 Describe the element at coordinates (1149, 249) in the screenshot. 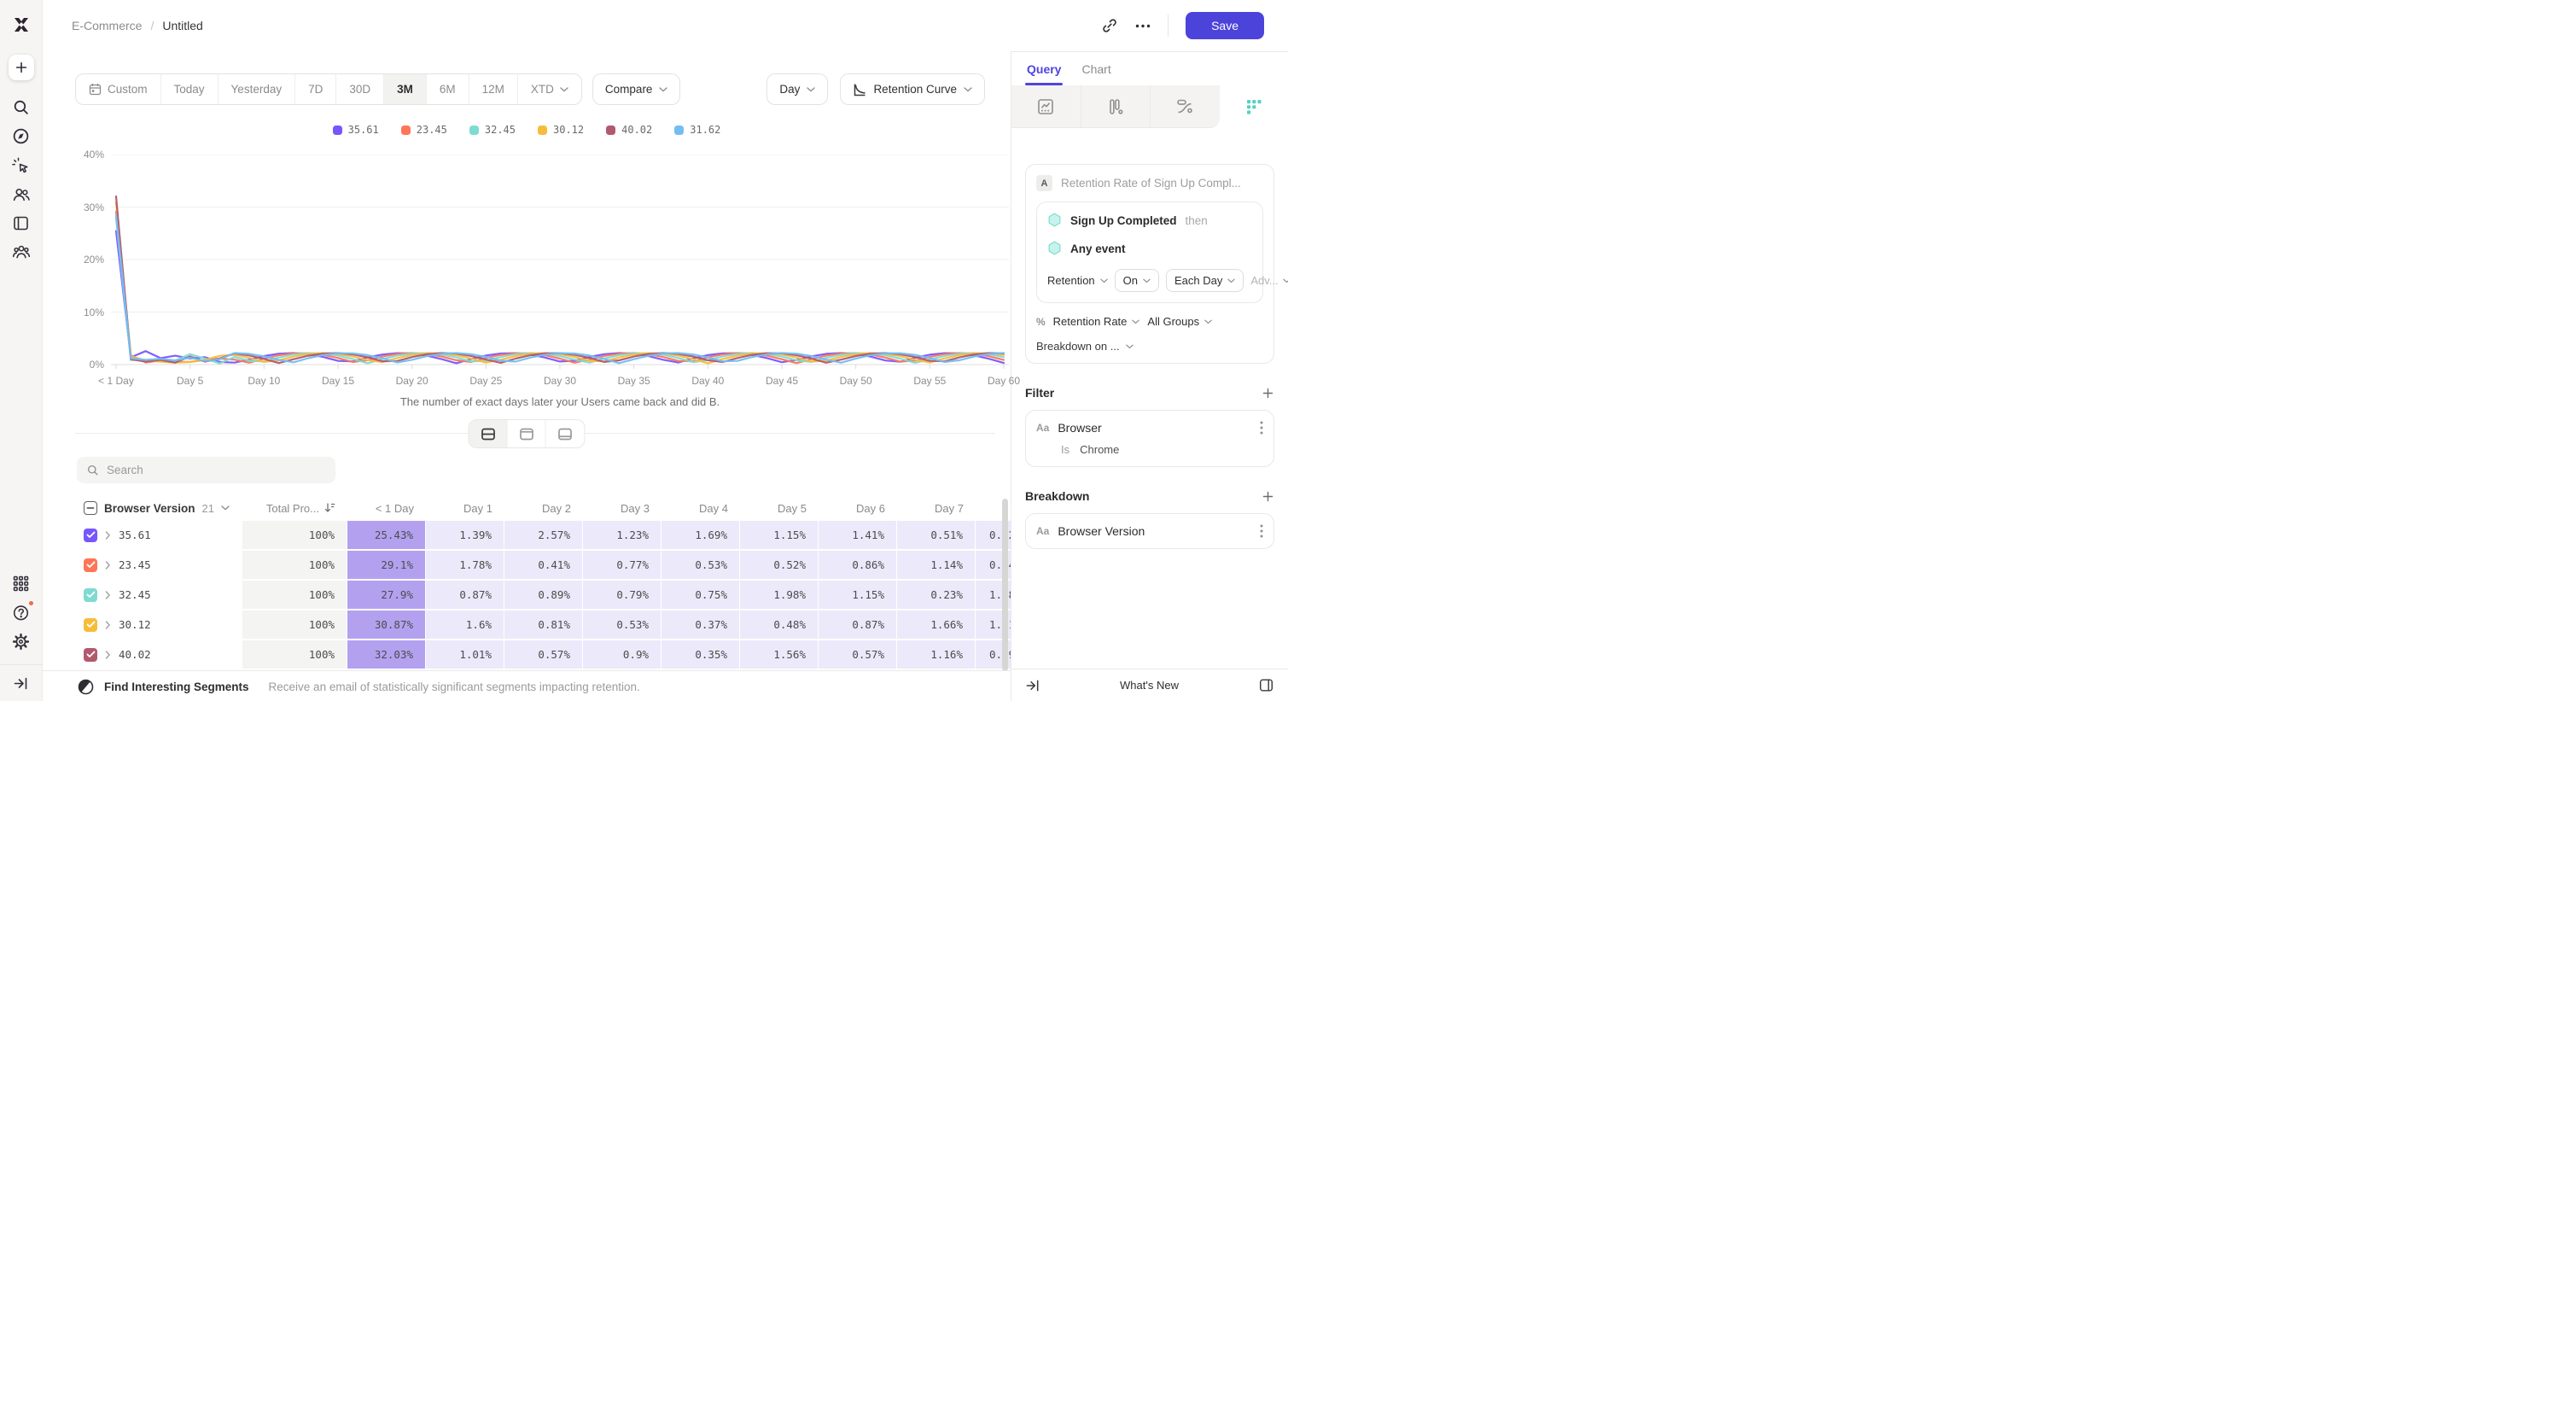

I see `return-event-row: Any event` at that location.